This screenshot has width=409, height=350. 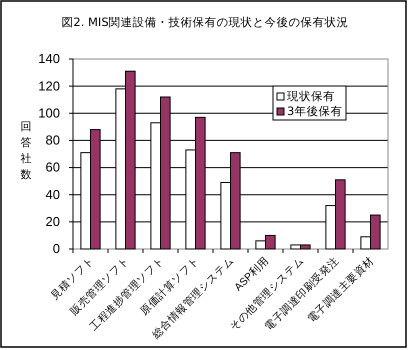 I want to click on y-tick-label: 80, so click(x=53, y=140).